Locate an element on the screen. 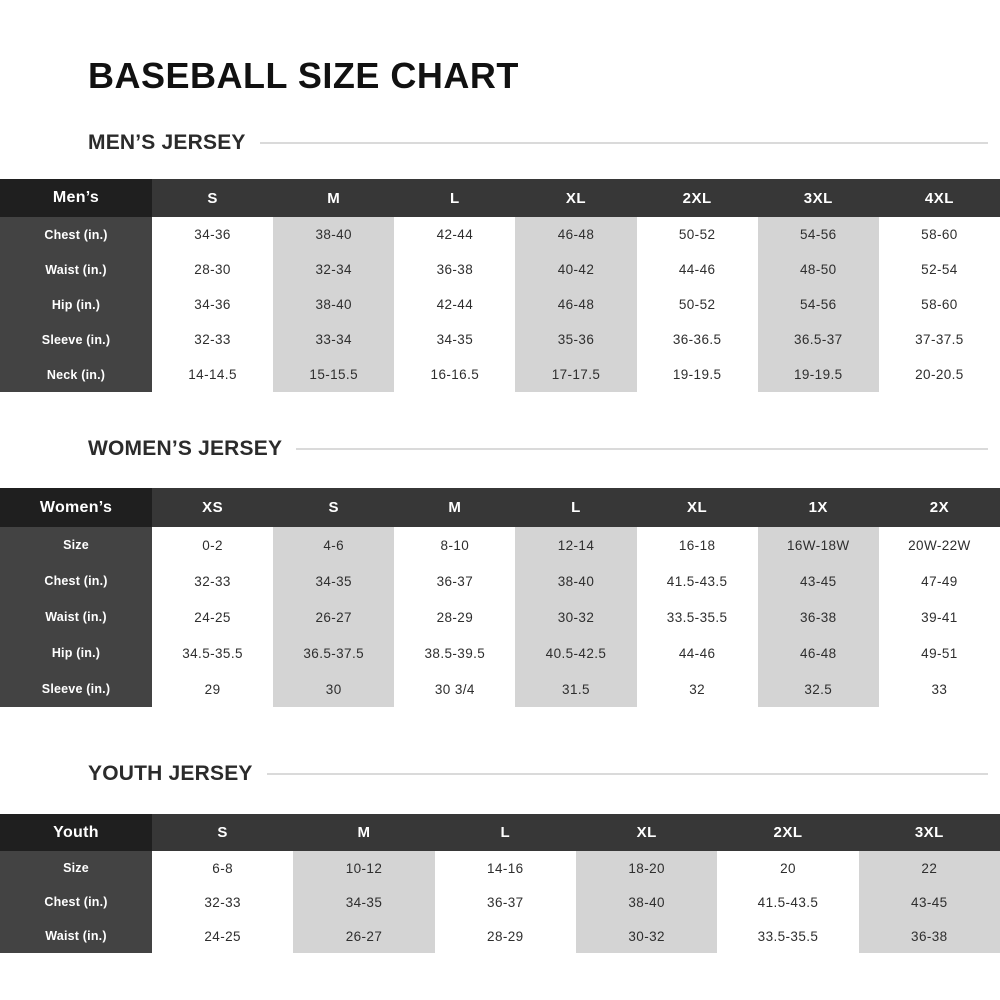 Image resolution: width=1000 pixels, height=1000 pixels. size-value-cell: 20 is located at coordinates (788, 868).